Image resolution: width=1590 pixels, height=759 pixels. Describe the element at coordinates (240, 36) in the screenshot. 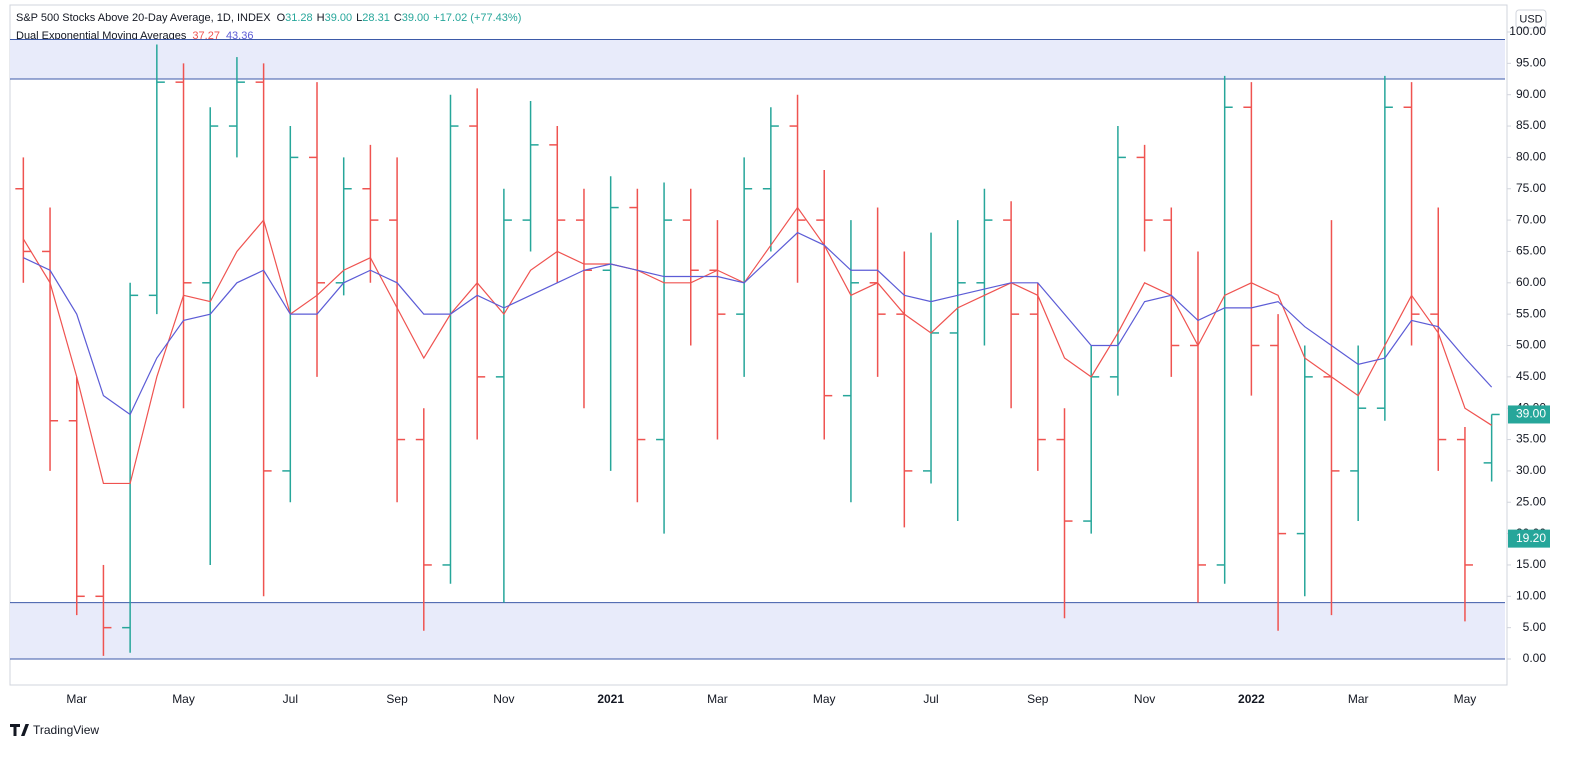

I see `indicator-value: 43.36` at that location.